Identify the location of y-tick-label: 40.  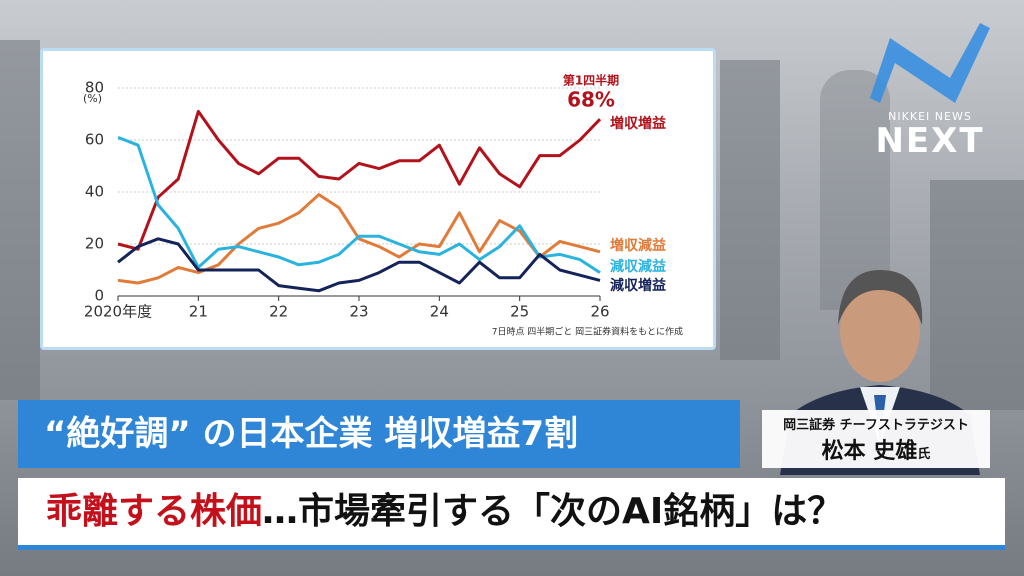
(94, 192).